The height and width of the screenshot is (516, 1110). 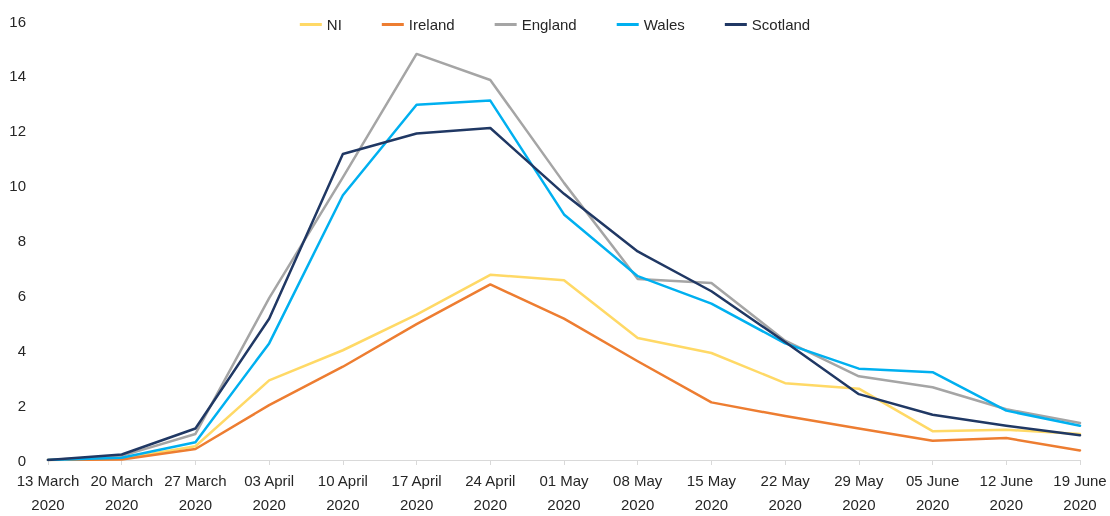 What do you see at coordinates (564, 492) in the screenshot?
I see `x-tick-label: 01 May 2020` at bounding box center [564, 492].